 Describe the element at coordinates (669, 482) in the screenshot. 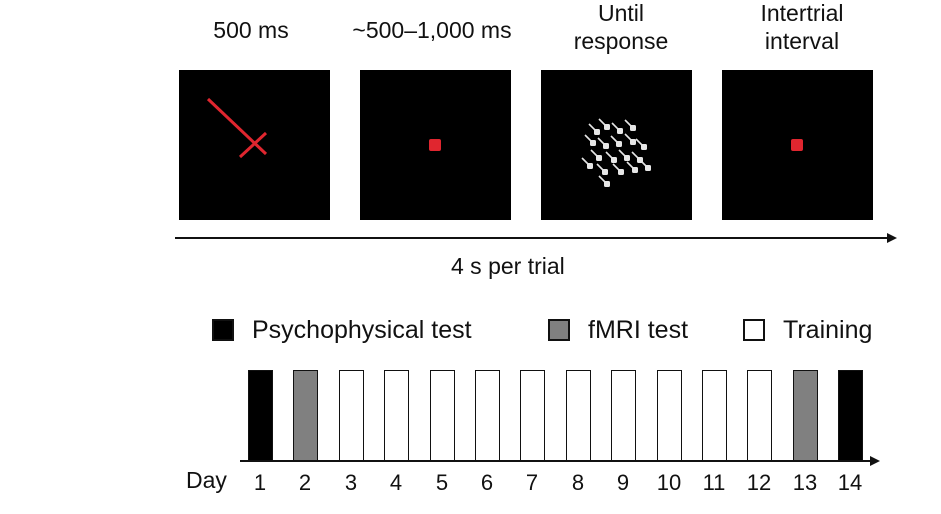

I see `day-number-10: 10` at that location.